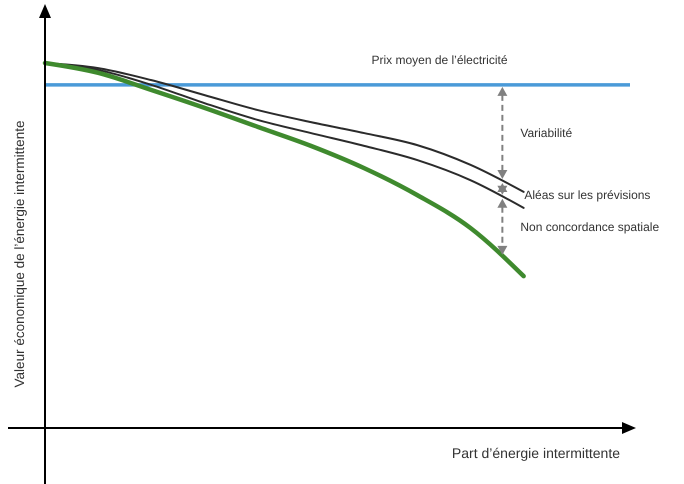 The height and width of the screenshot is (484, 684). Describe the element at coordinates (587, 195) in the screenshot. I see `annotation: Aléas sur les prévisions` at that location.